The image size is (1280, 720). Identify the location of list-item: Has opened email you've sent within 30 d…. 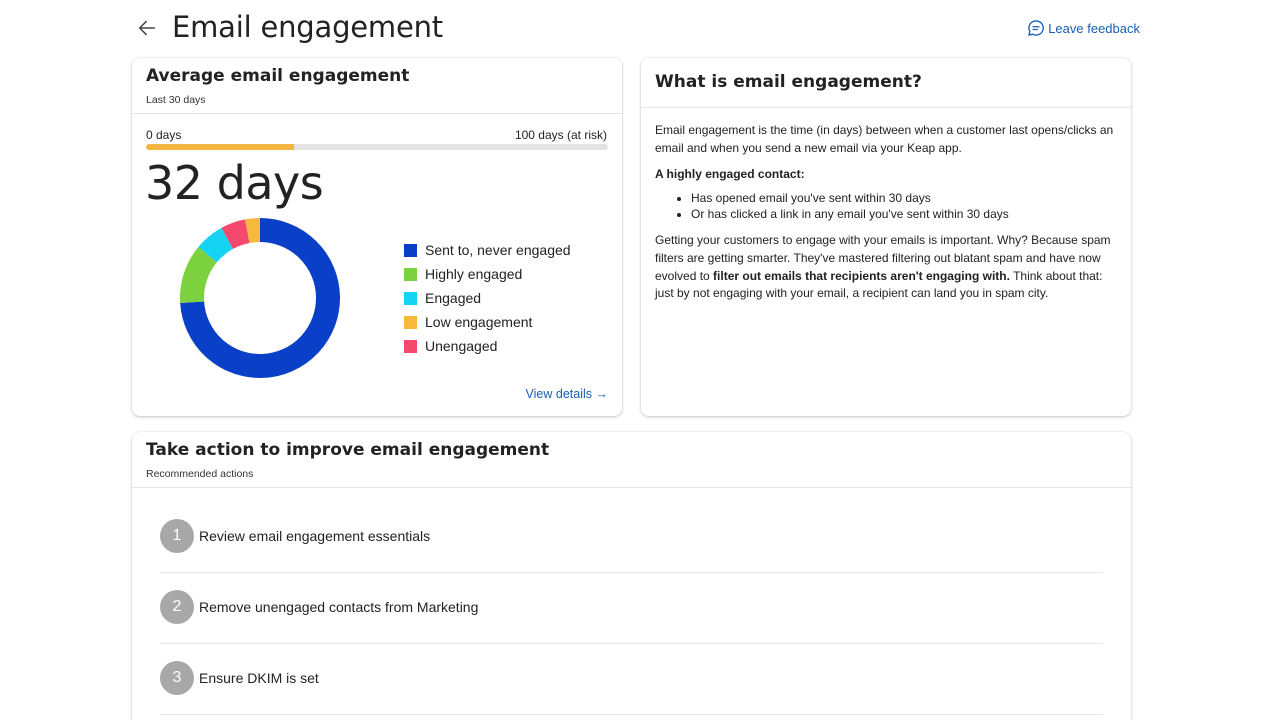
(906, 199).